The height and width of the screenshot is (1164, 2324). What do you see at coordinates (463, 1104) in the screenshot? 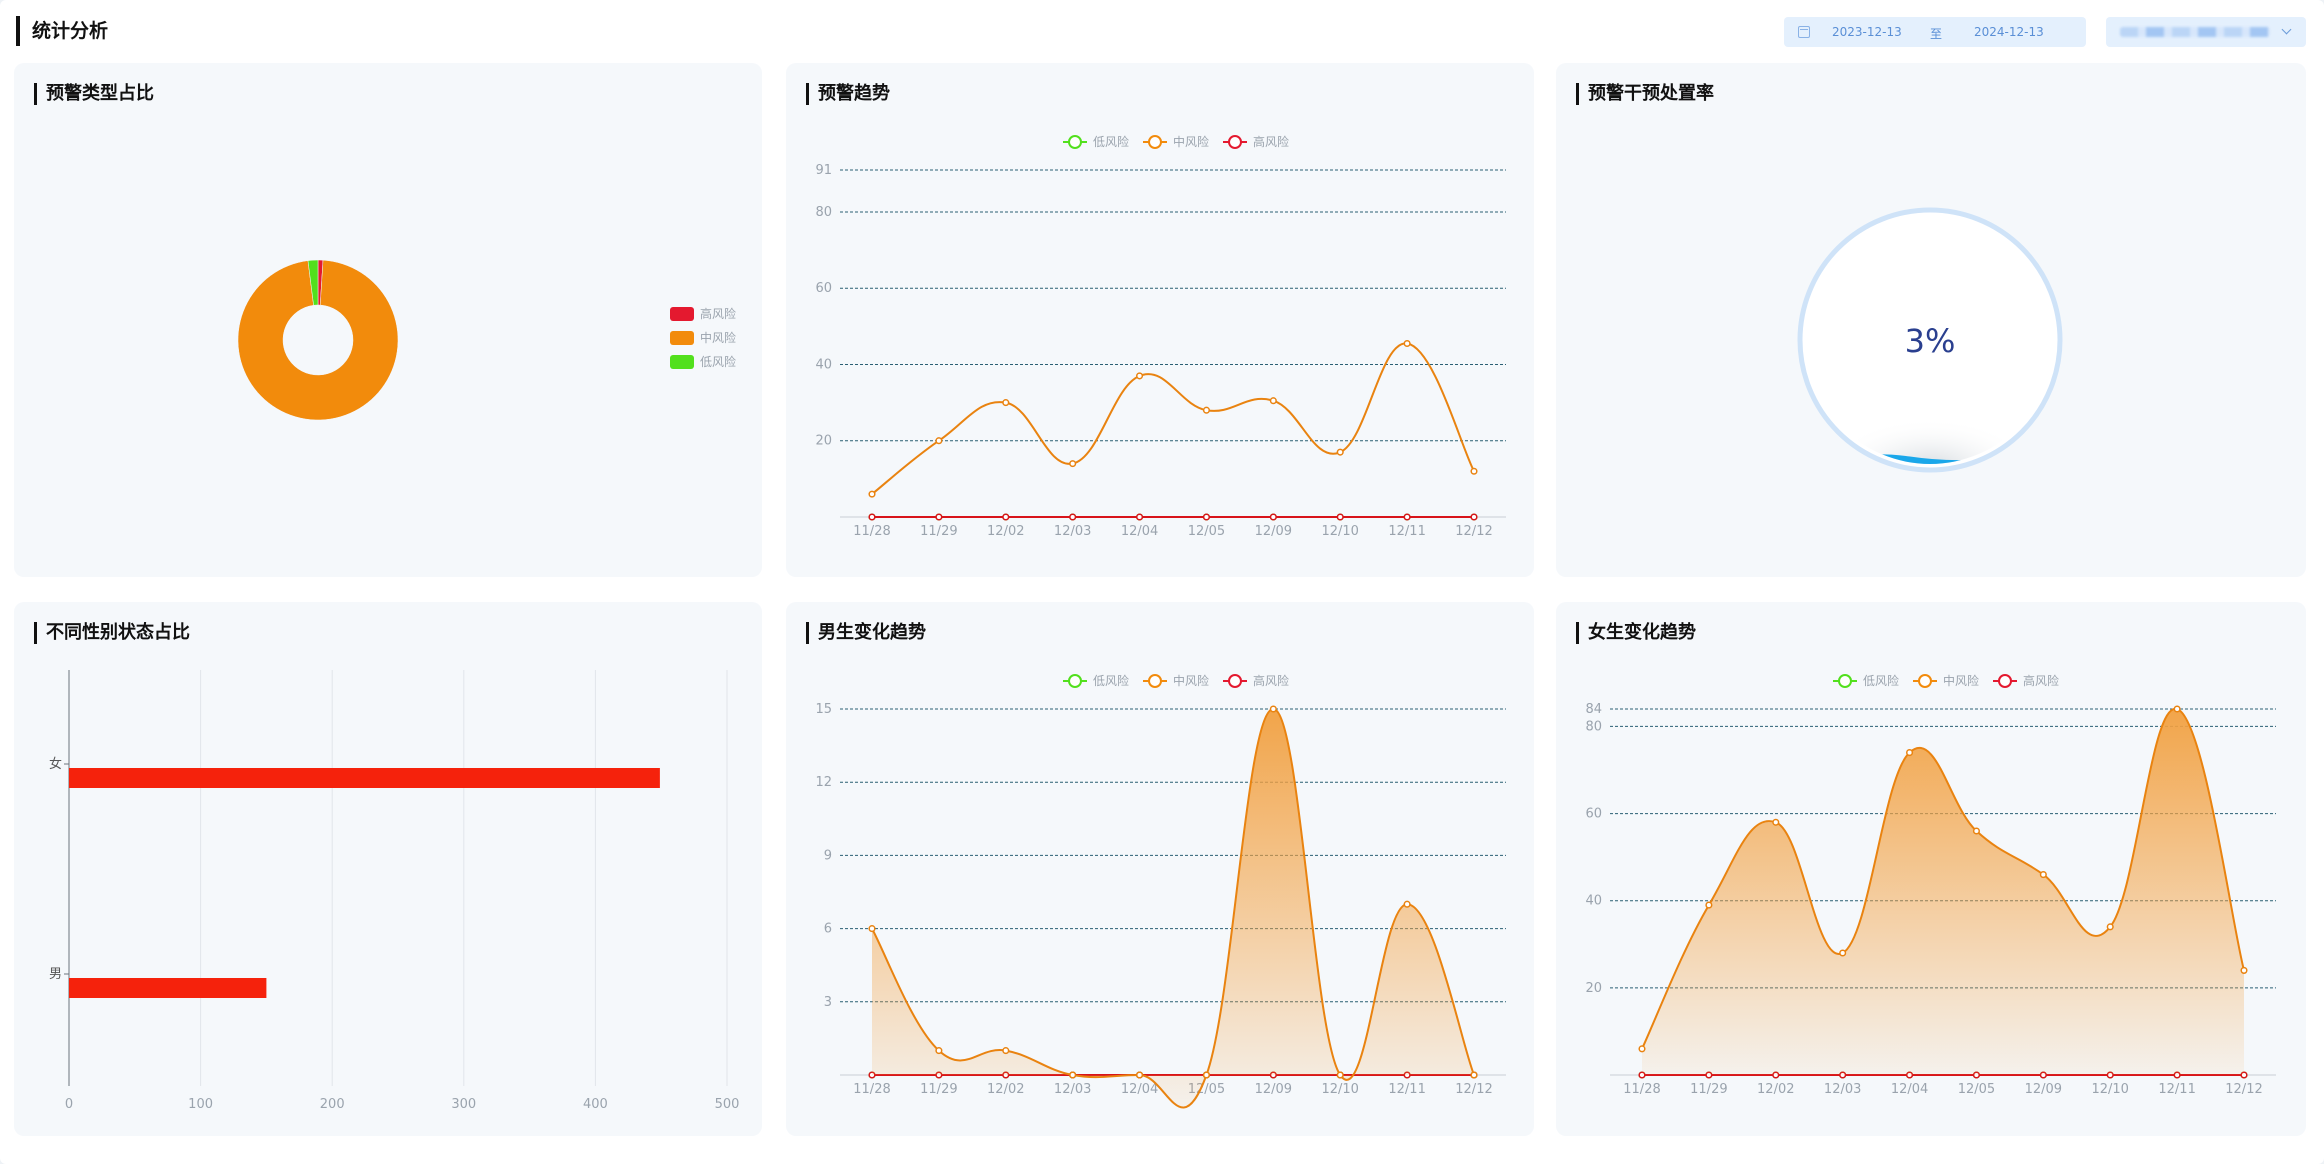
I see `x-tick-label: 300` at bounding box center [463, 1104].